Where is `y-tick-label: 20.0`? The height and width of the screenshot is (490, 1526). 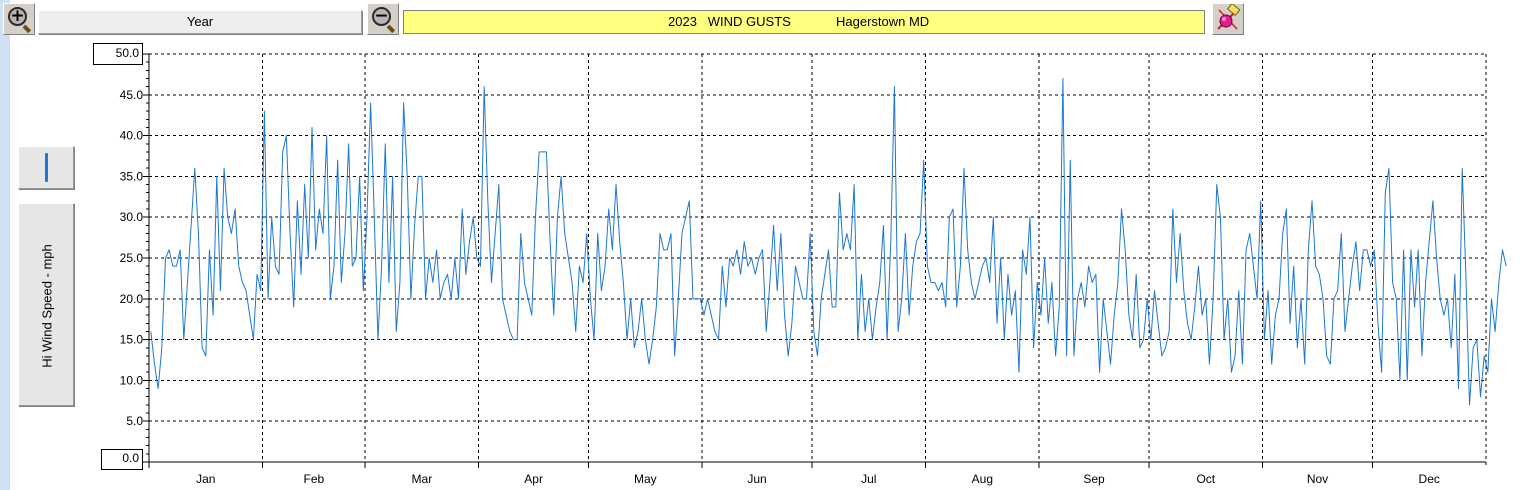 y-tick-label: 20.0 is located at coordinates (132, 299).